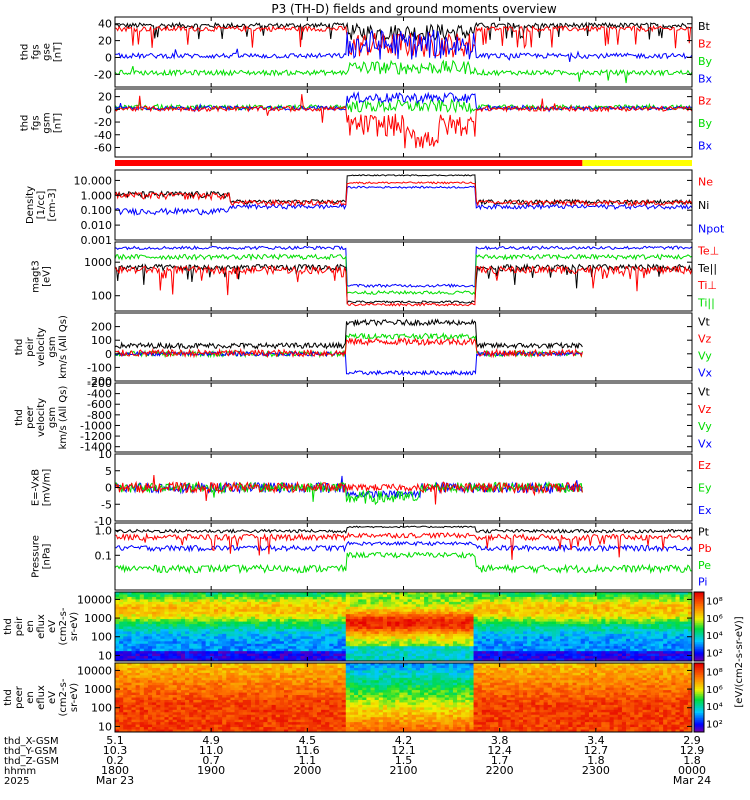  I want to click on legend-entry: Pe, so click(704, 565).